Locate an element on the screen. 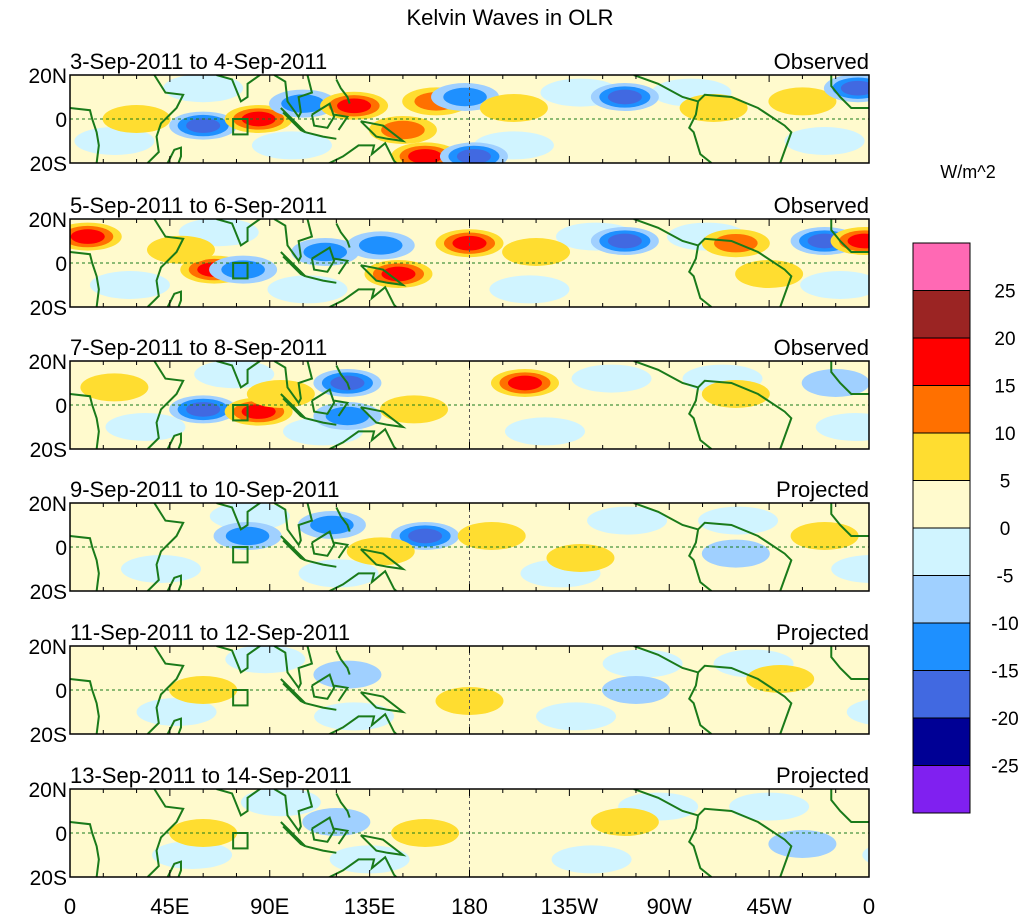  colorbar-tick-label: -20 is located at coordinates (1004, 719).